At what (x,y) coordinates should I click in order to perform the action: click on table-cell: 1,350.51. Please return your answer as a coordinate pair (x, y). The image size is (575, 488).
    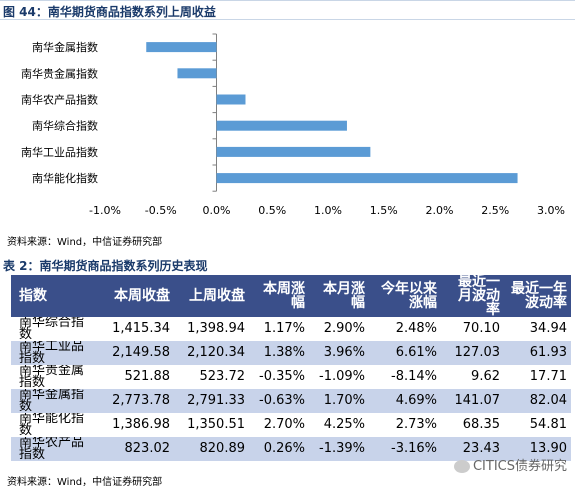
    Looking at the image, I should click on (216, 424).